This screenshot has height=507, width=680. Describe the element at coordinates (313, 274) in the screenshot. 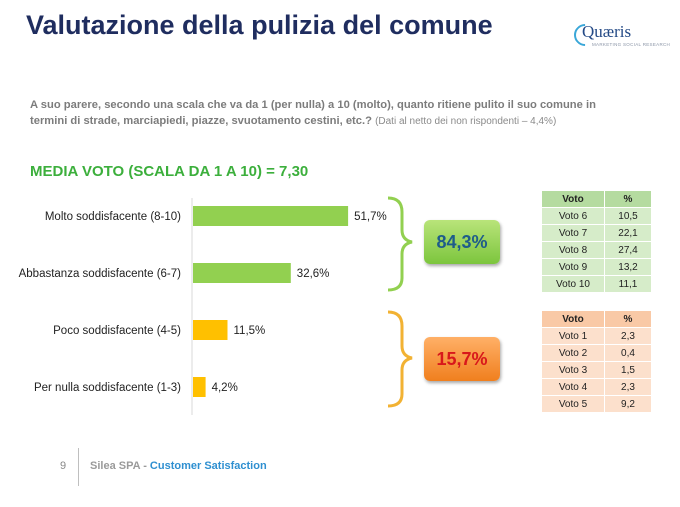

I see `value-label: 32,6%` at that location.